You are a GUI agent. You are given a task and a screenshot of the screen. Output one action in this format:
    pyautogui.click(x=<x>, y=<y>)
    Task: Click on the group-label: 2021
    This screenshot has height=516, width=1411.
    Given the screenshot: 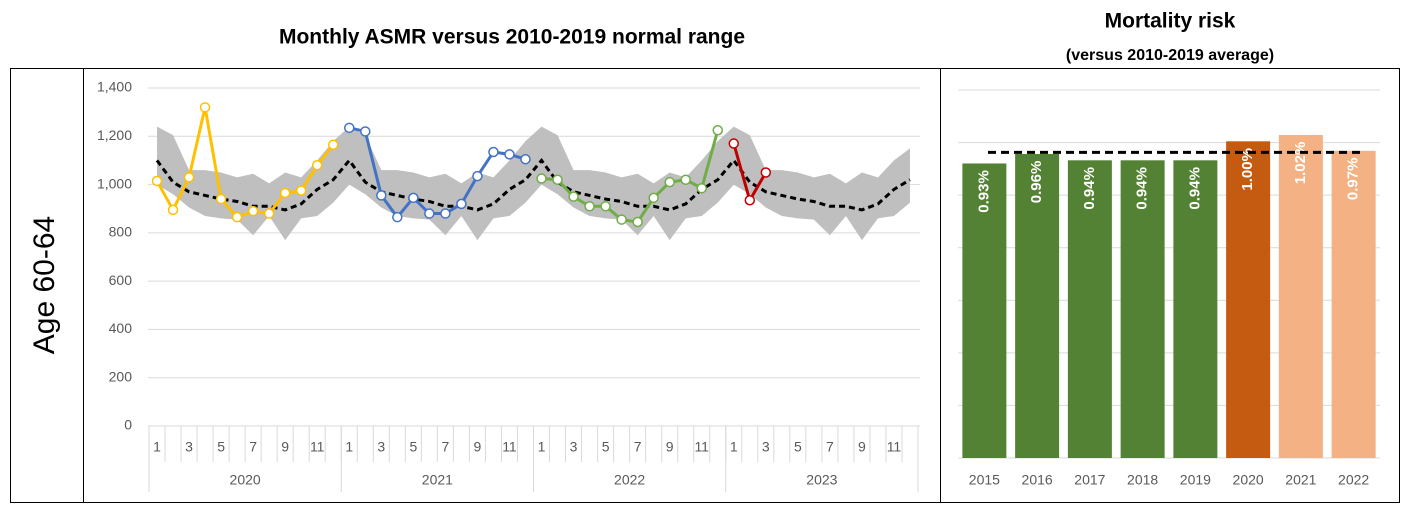 What is the action you would take?
    pyautogui.click(x=437, y=480)
    